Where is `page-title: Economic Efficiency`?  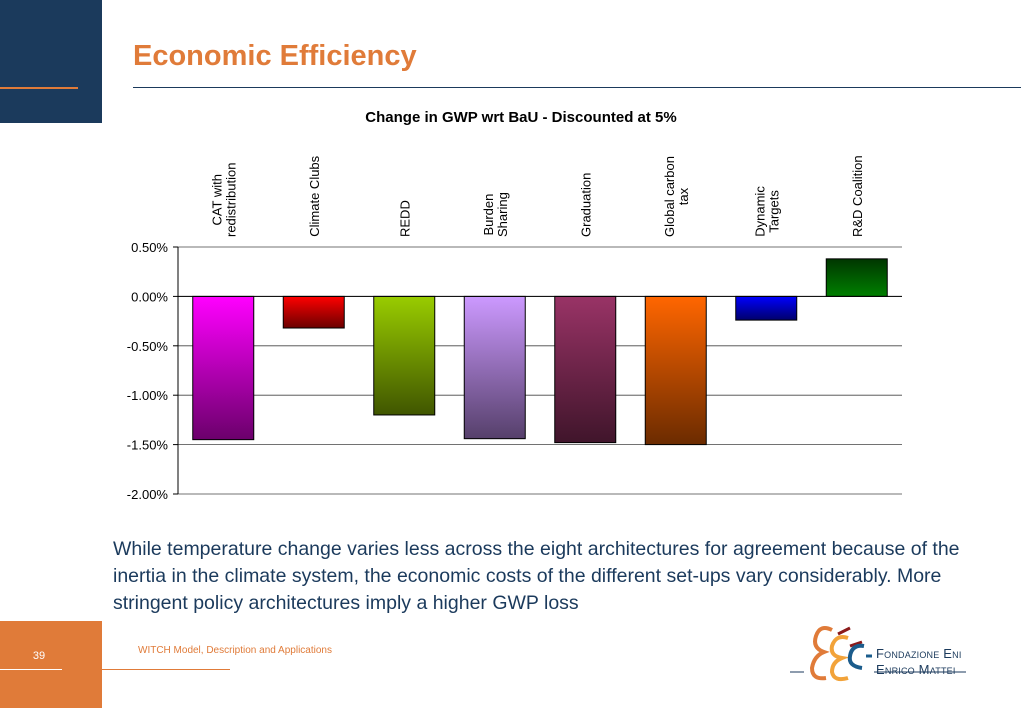 page-title: Economic Efficiency is located at coordinates (275, 56).